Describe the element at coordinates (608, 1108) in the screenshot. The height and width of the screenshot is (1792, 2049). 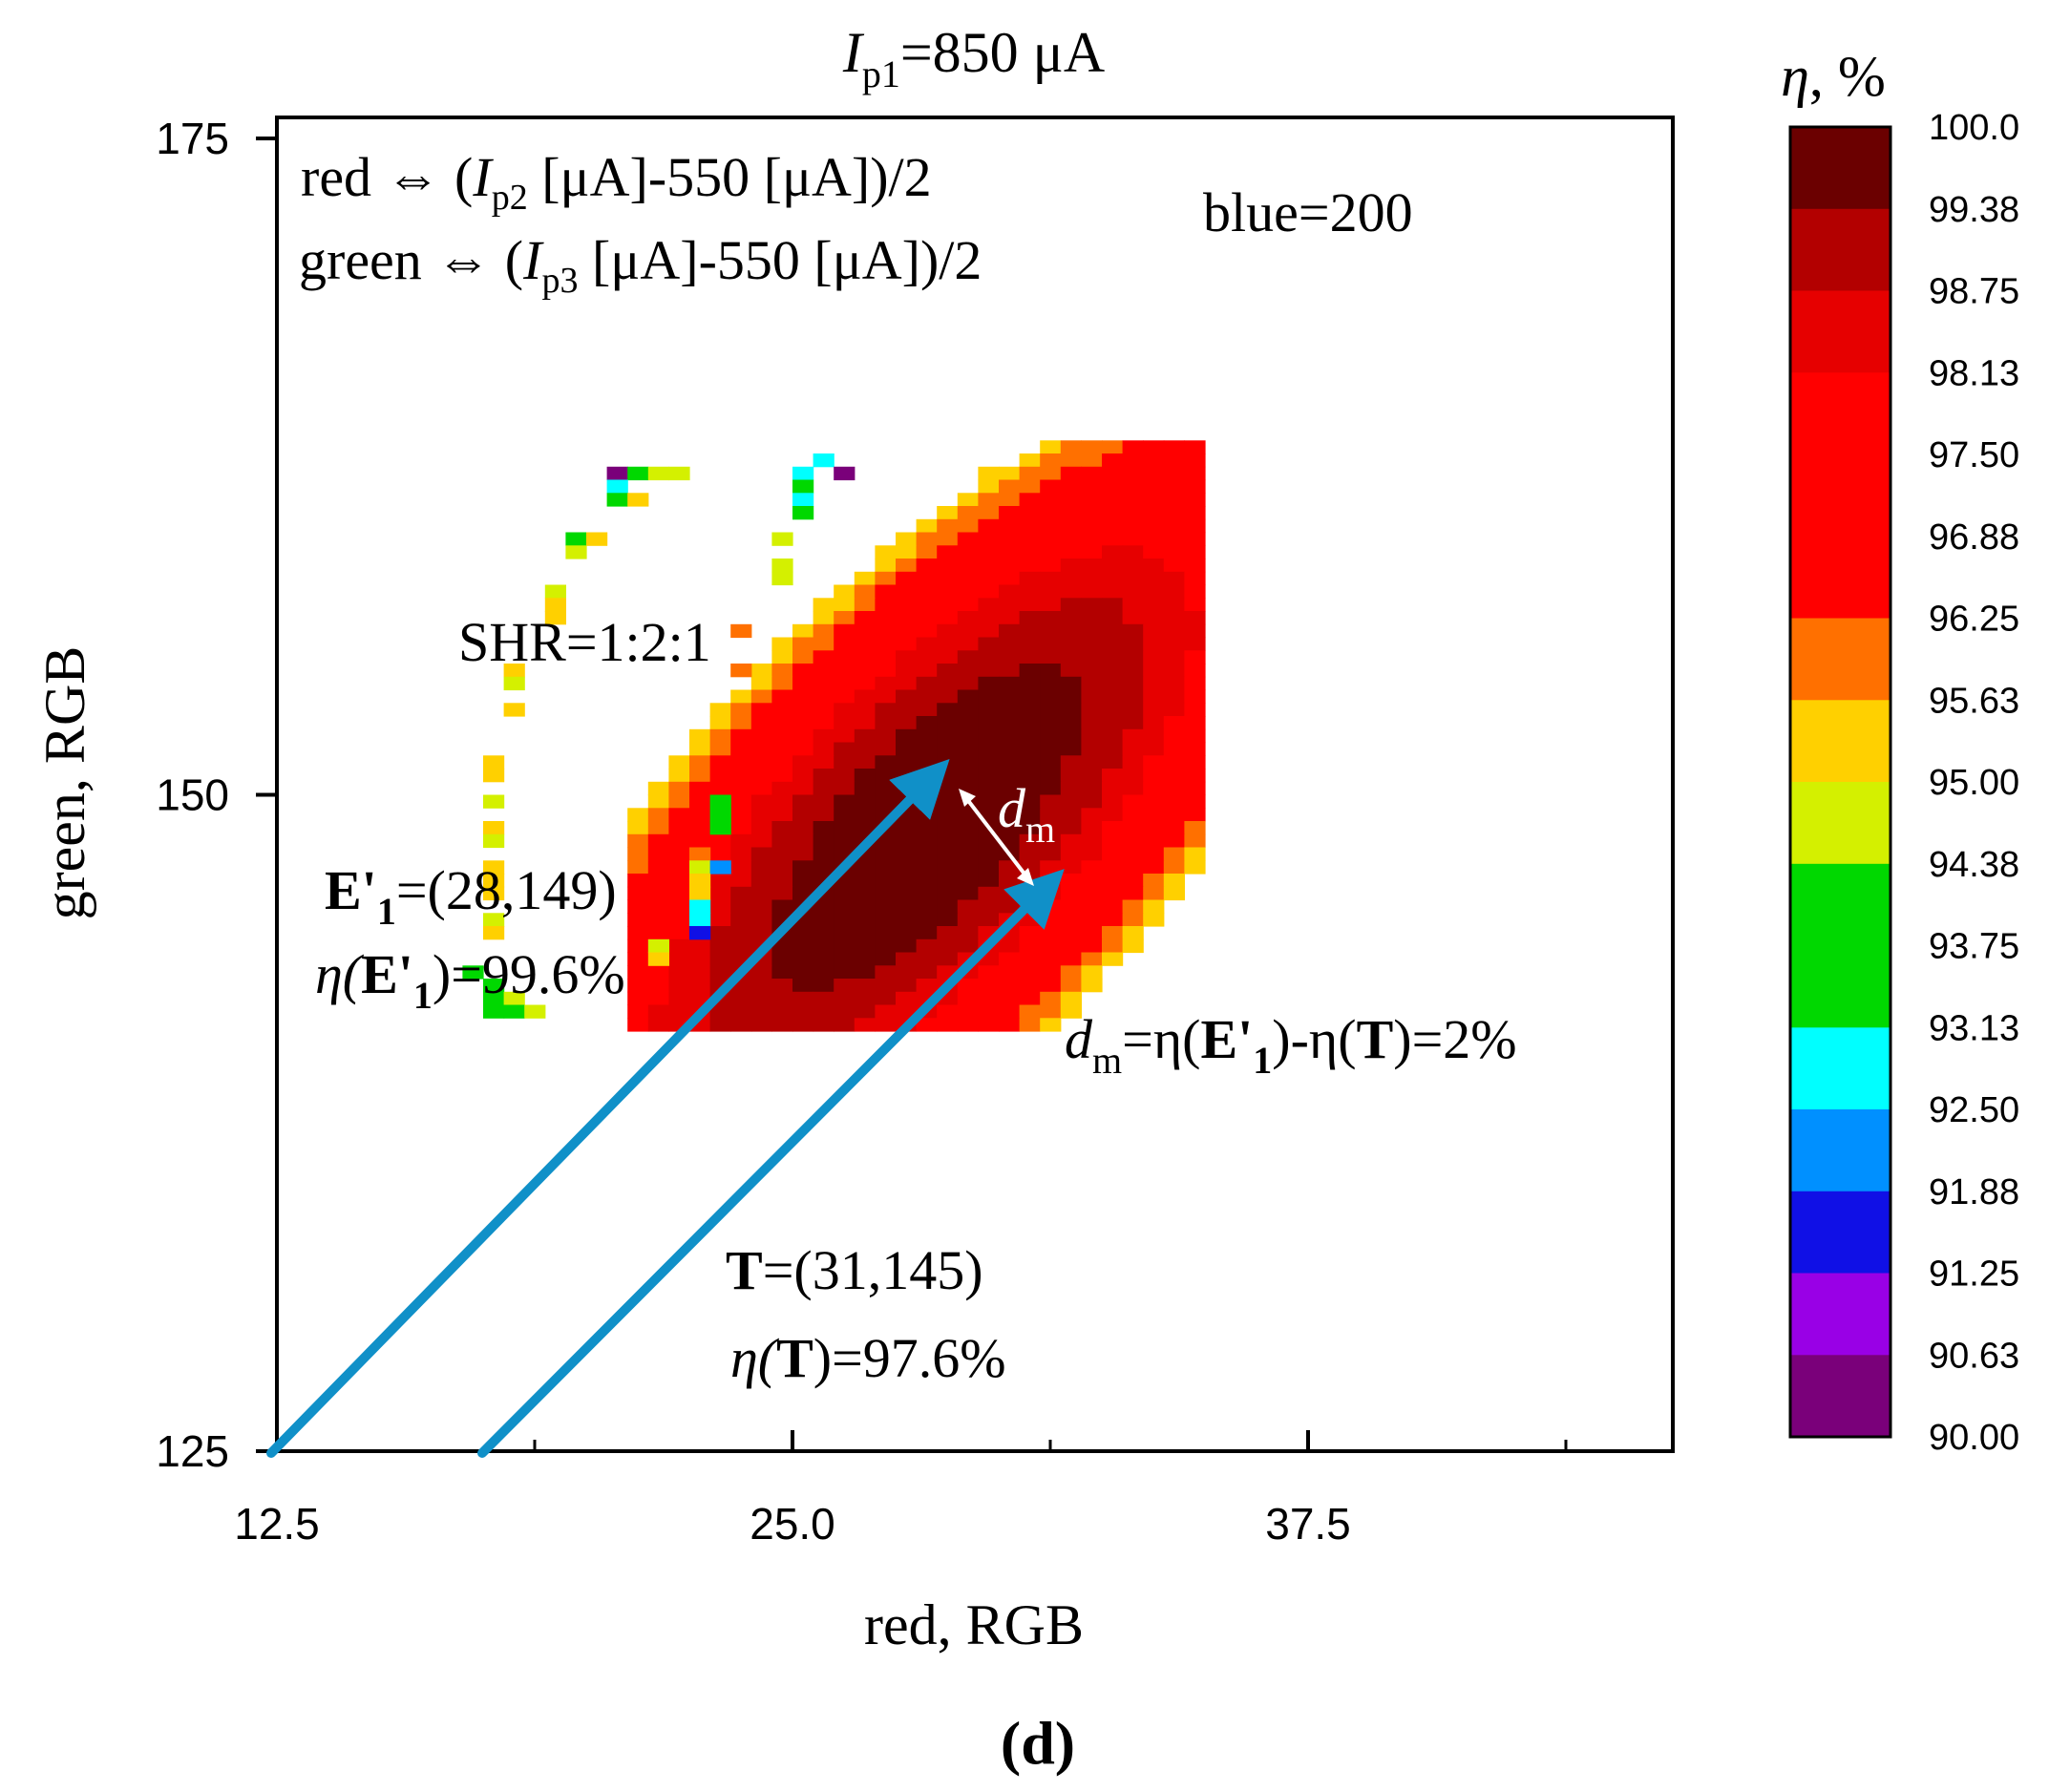
I see `e1-pointer-arrow` at that location.